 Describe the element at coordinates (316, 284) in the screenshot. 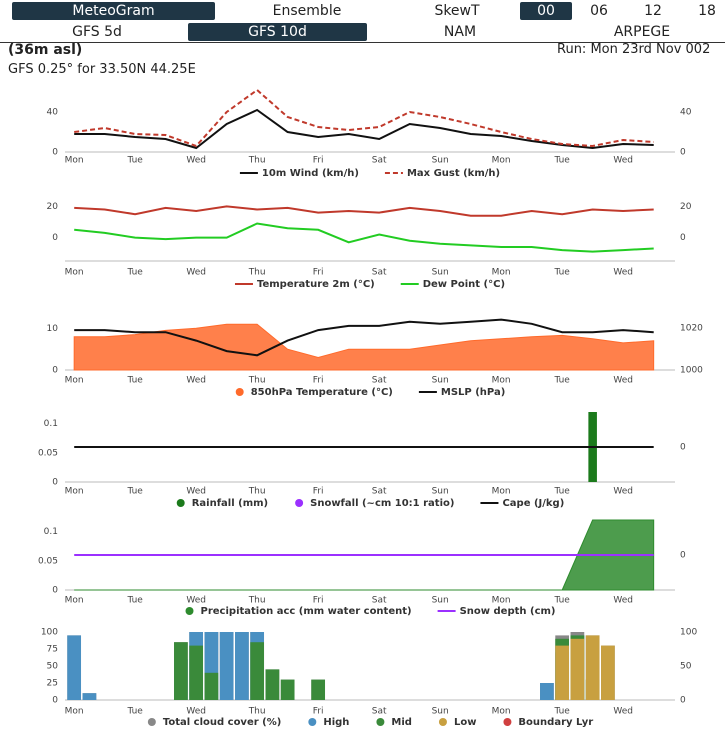

I see `legend-label: Temperature 2m (°C)` at that location.